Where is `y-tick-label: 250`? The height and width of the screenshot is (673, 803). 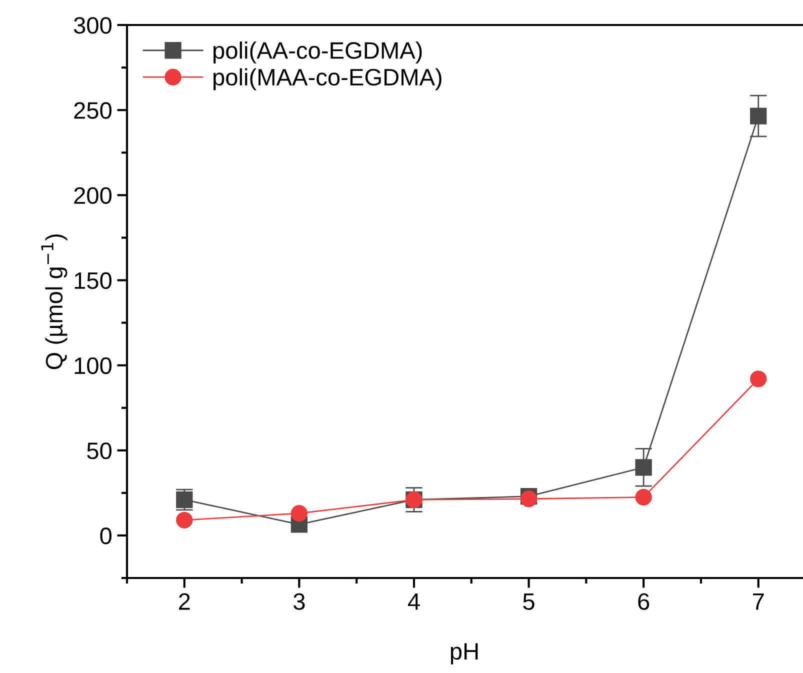 y-tick-label: 250 is located at coordinates (93, 110).